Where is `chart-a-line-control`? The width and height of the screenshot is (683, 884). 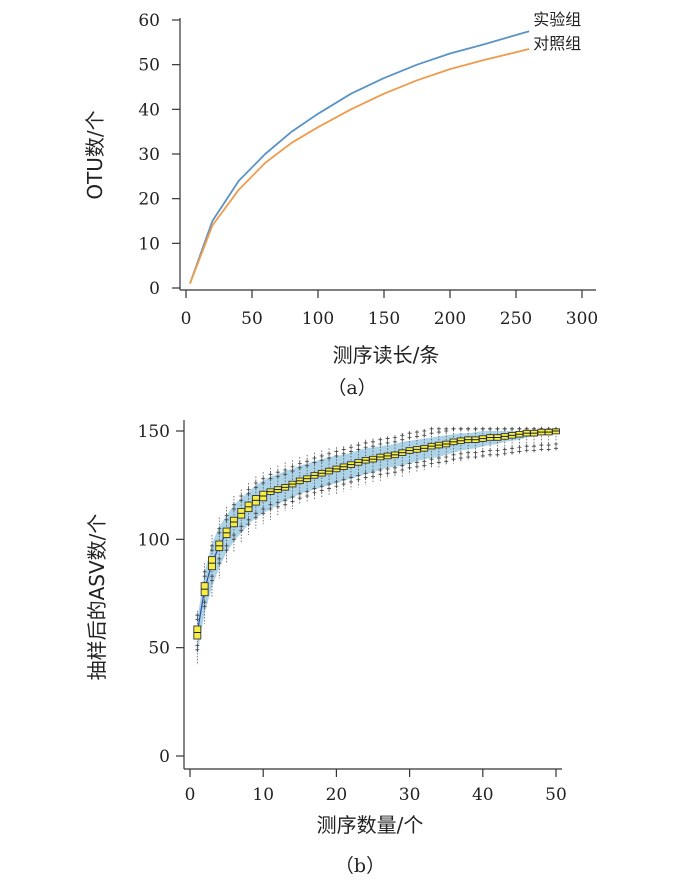
chart-a-line-control is located at coordinates (359, 166).